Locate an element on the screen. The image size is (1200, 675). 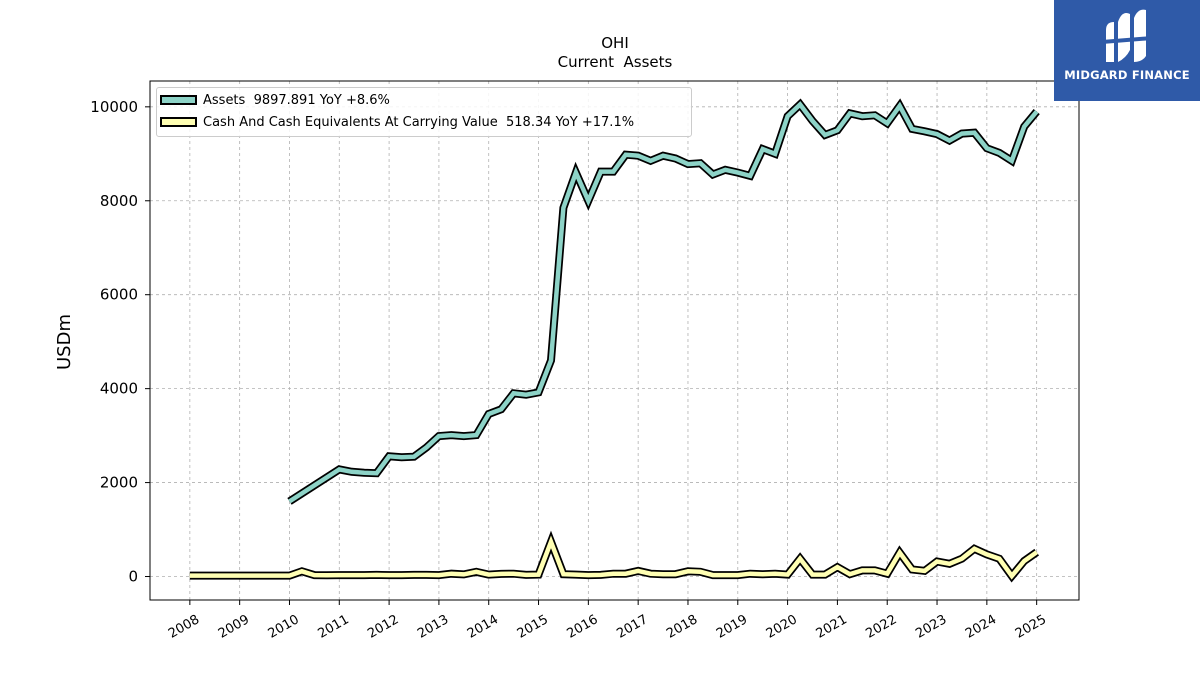
x-tick-label: 2013 is located at coordinates (433, 627).